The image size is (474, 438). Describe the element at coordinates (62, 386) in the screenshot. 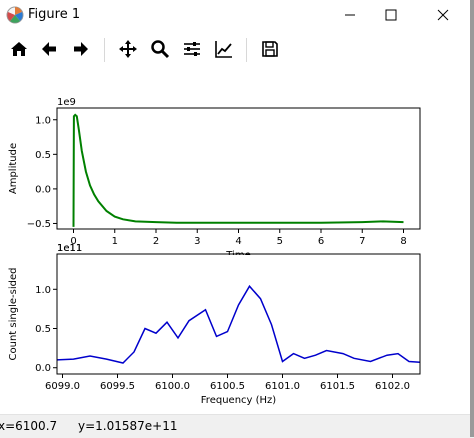

I see `chart-1-x-tick-label: 6099.0` at that location.